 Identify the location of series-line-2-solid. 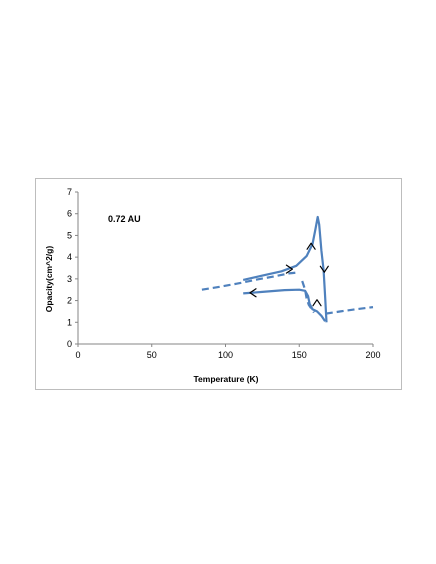
(285, 305).